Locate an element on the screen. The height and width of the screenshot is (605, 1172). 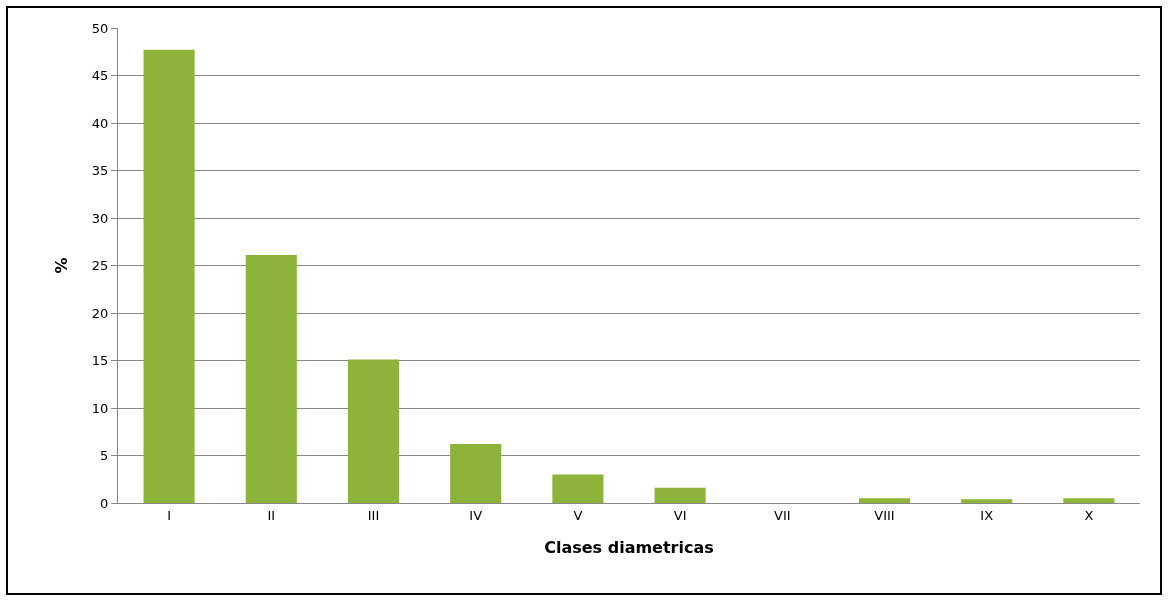
y-tick-label: 35 is located at coordinates (100, 171).